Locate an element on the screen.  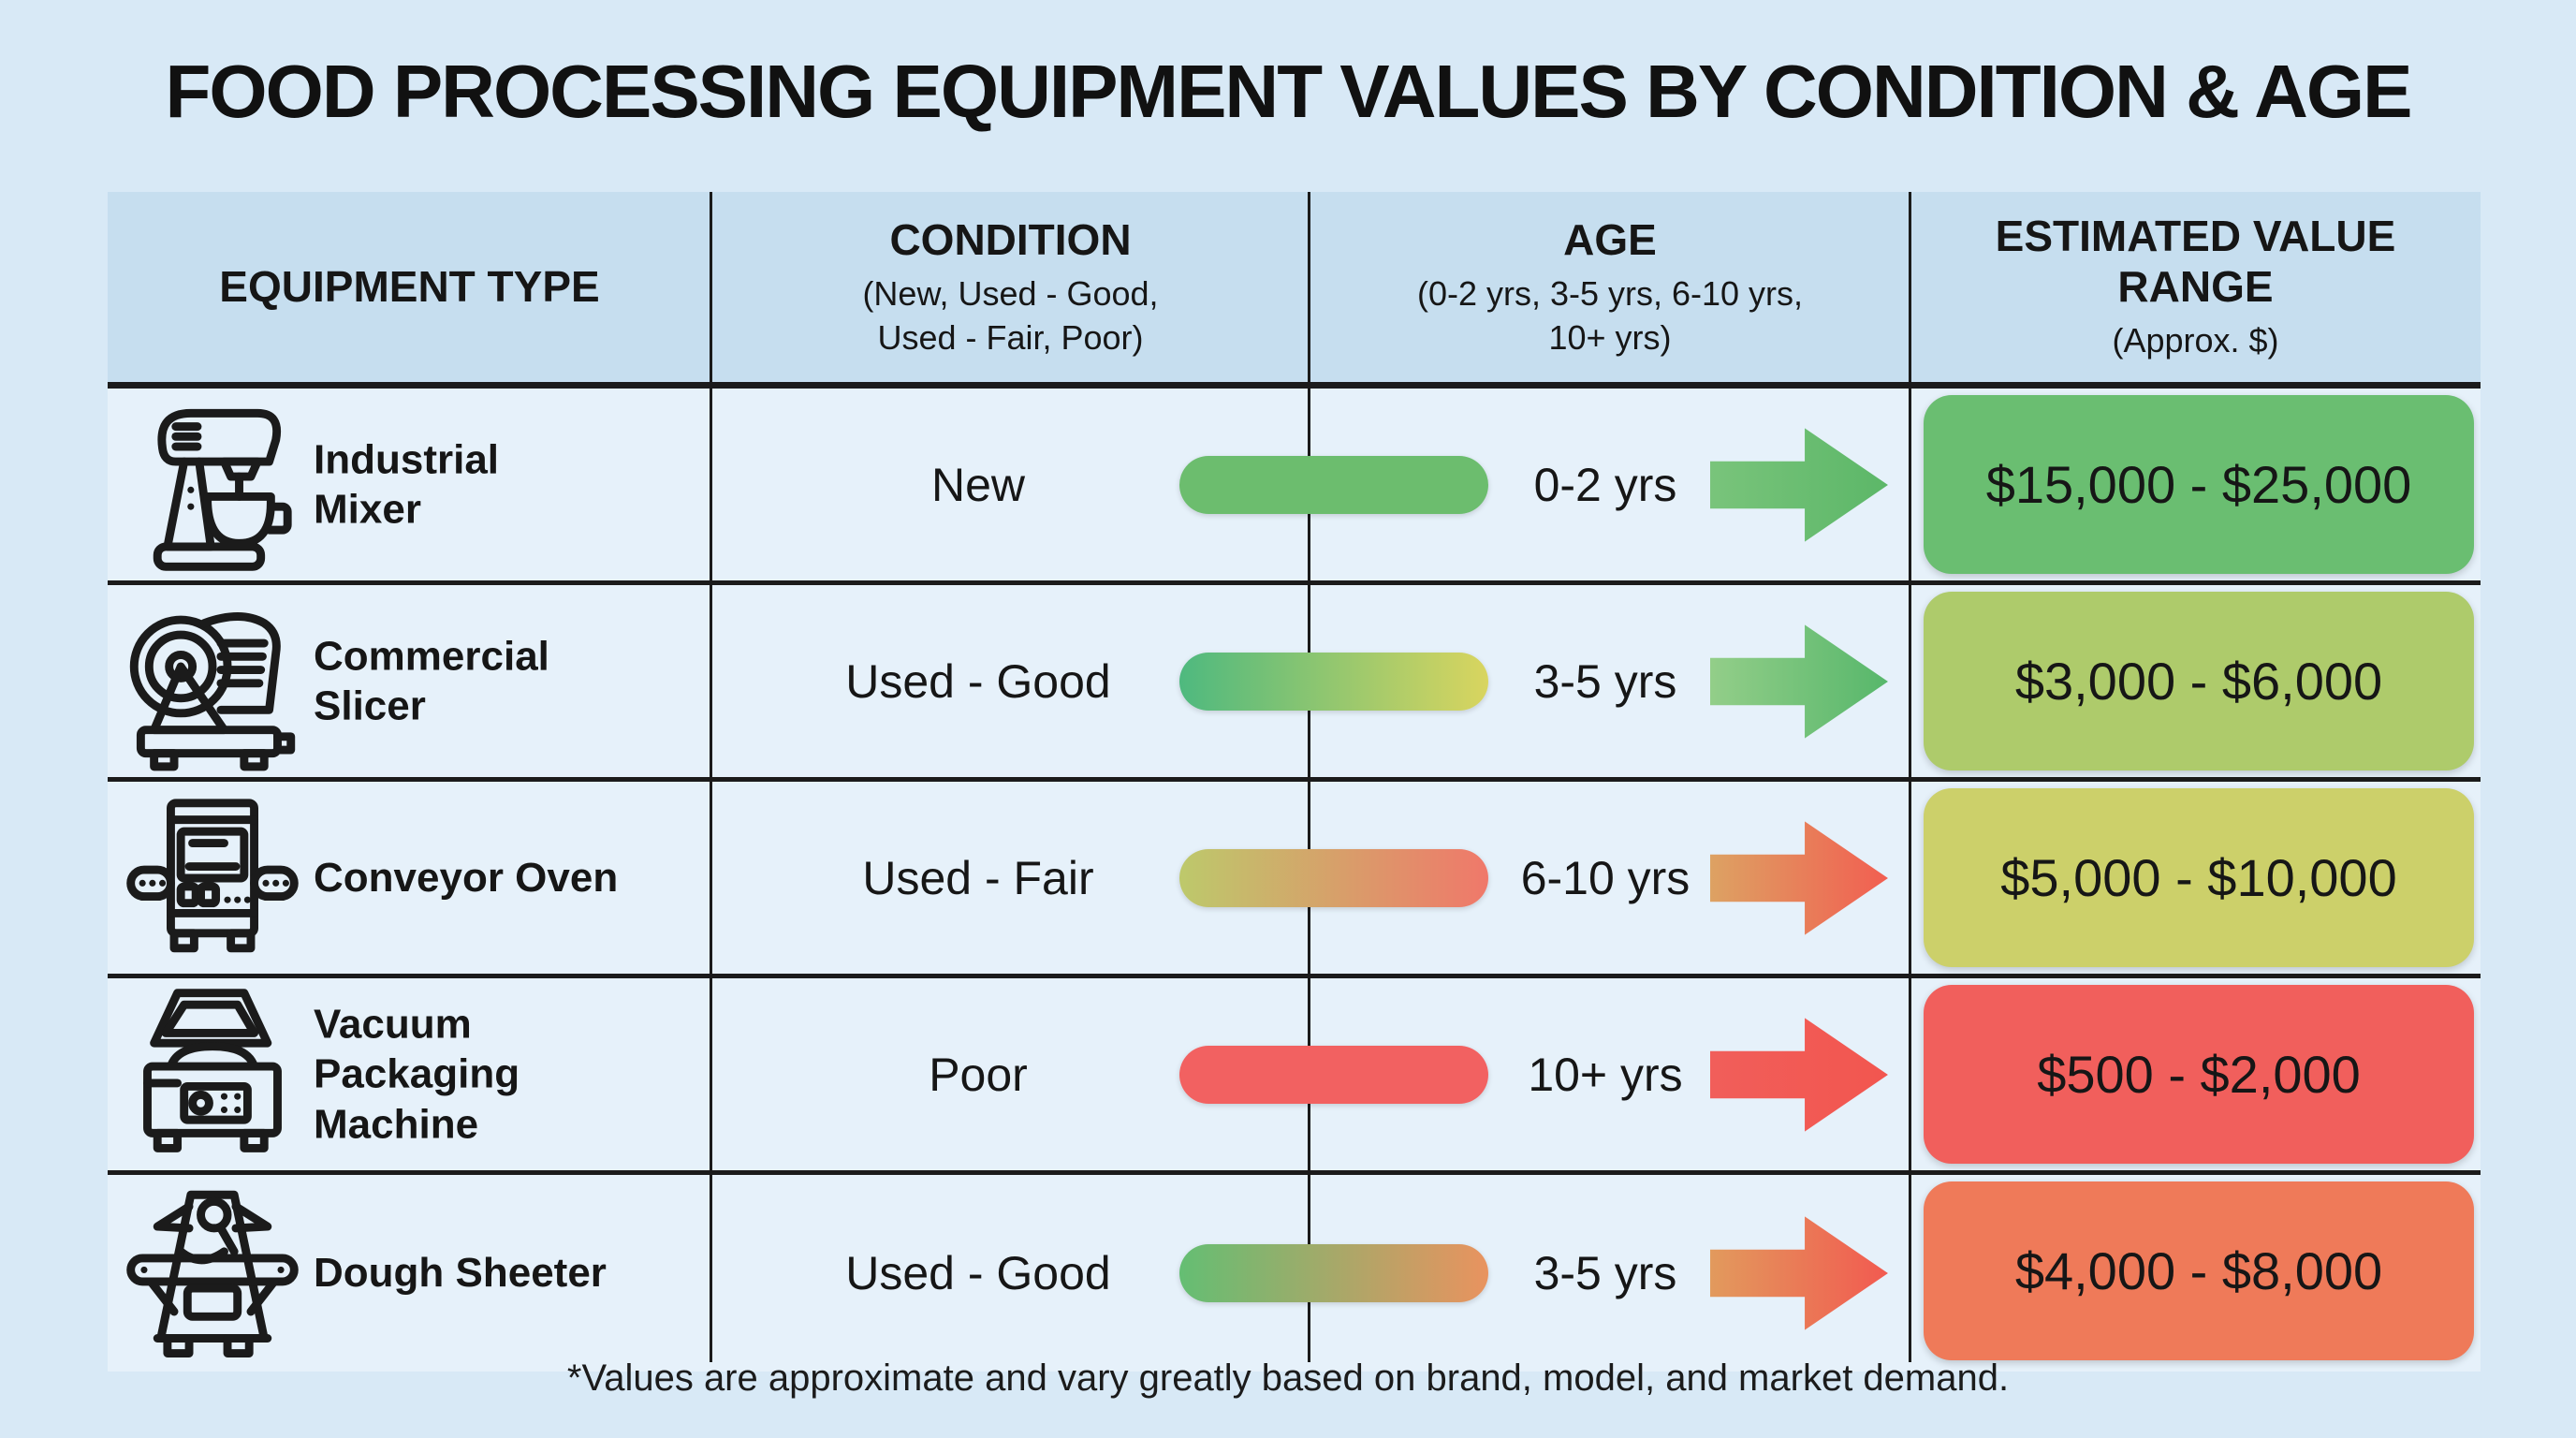
header-label: CONDITION is located at coordinates (1011, 239).